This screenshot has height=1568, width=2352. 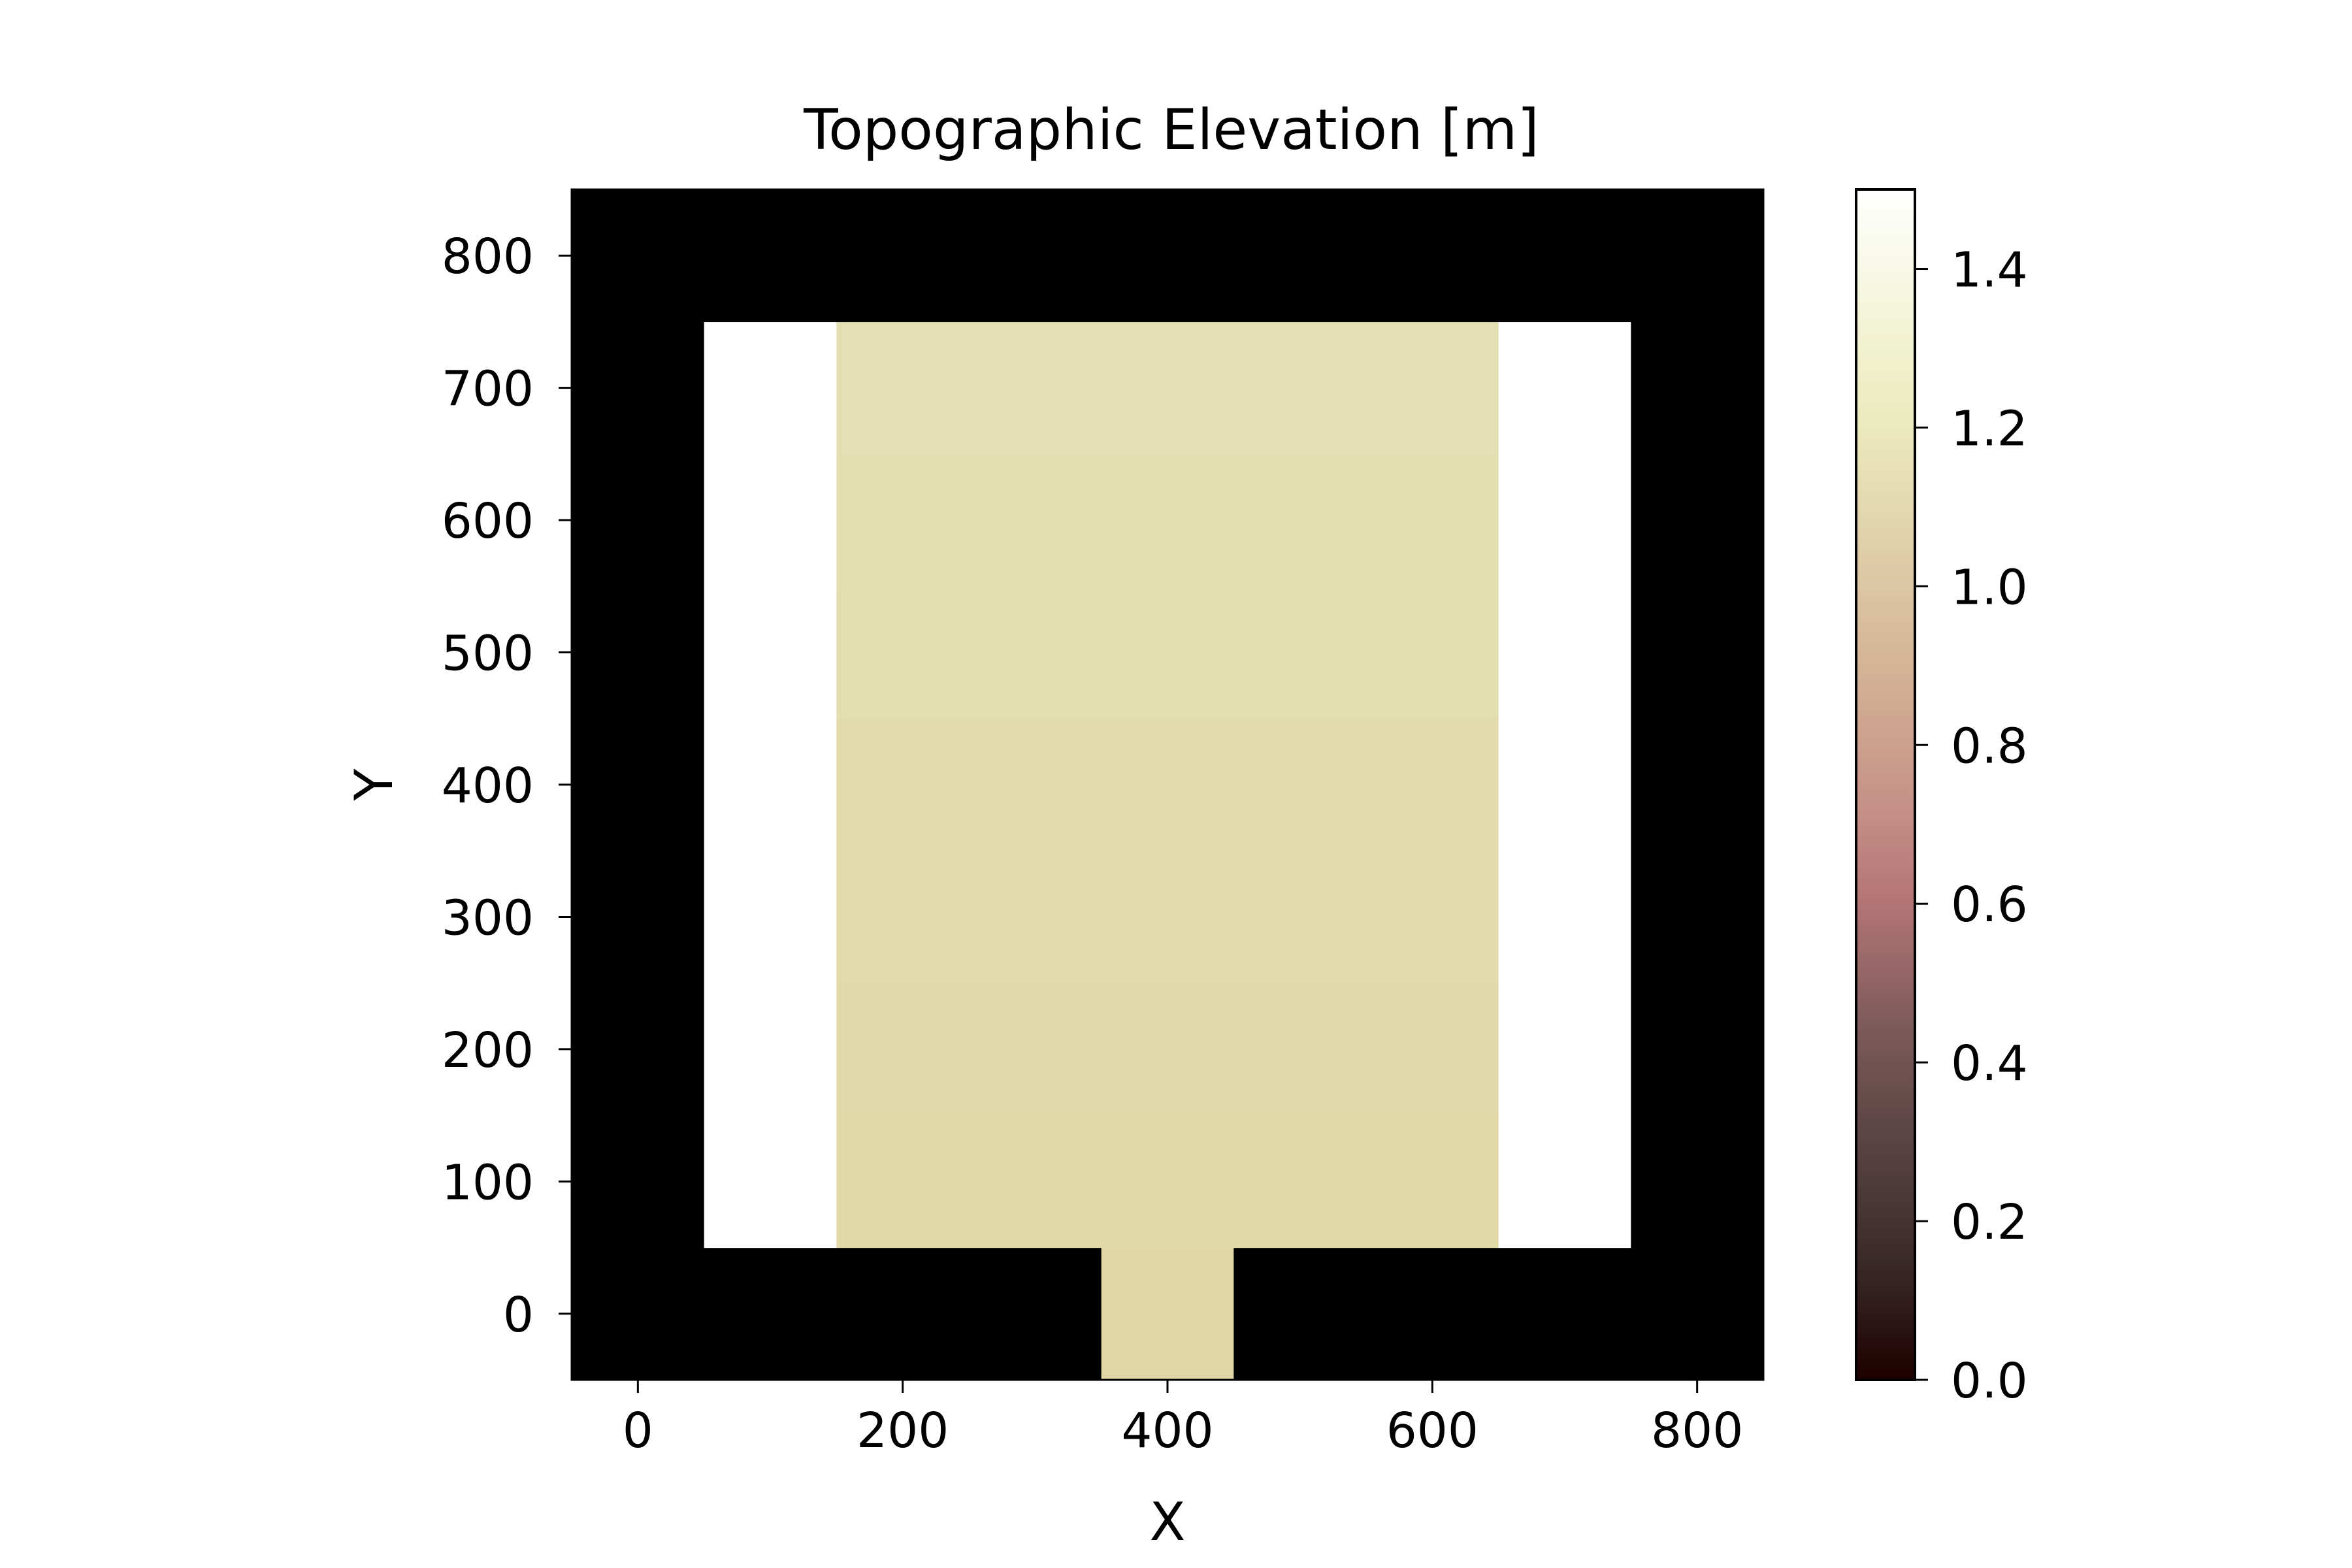 I want to click on y-tick-label: 800, so click(x=488, y=257).